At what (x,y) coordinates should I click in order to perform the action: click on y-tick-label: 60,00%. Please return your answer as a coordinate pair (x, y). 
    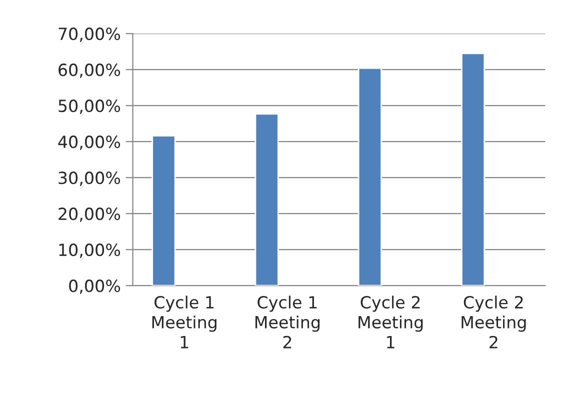
    Looking at the image, I should click on (89, 71).